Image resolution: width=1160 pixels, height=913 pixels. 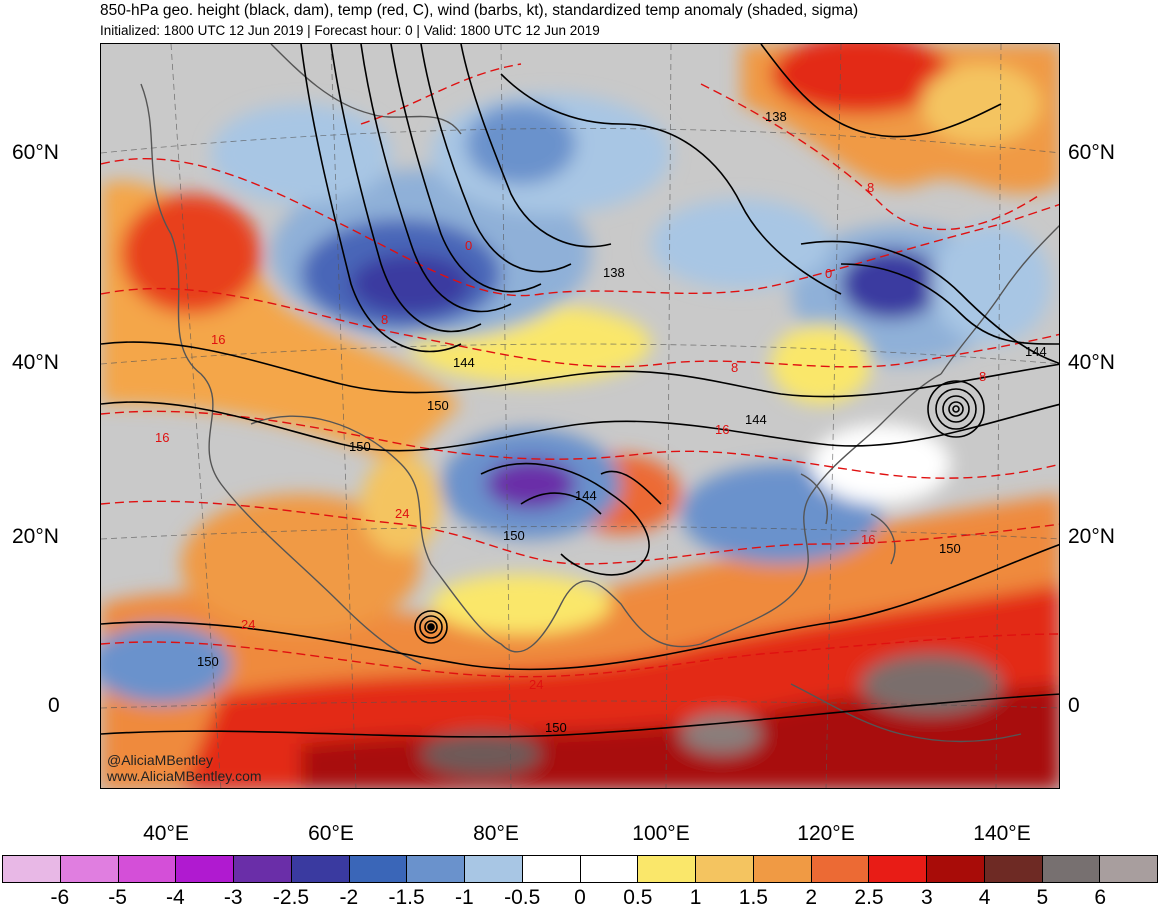 What do you see at coordinates (661, 833) in the screenshot?
I see `lon-label: 100°E` at bounding box center [661, 833].